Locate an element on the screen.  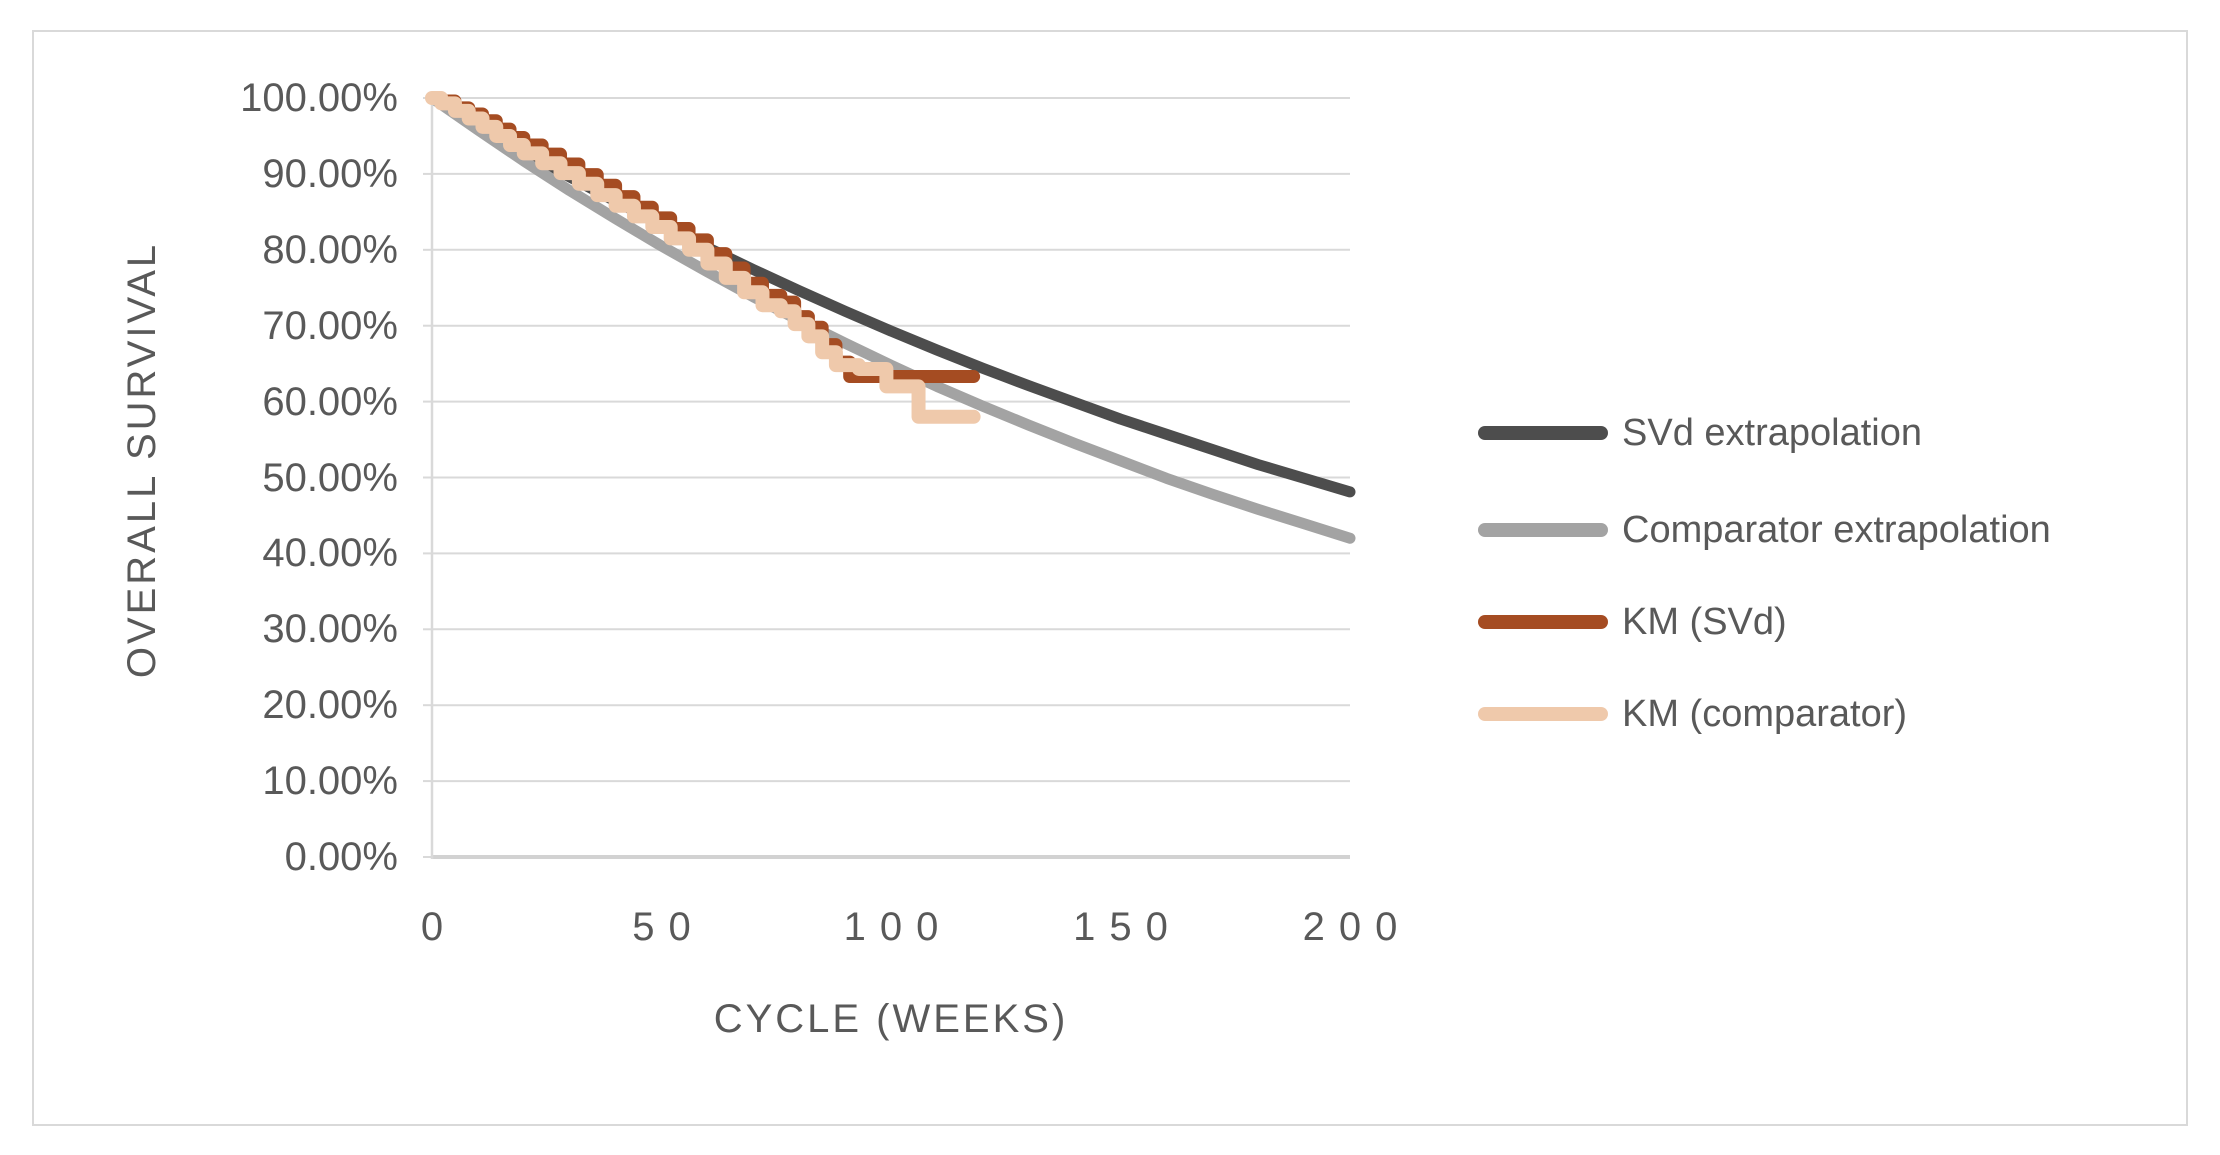
legend-item: KM (SVd) is located at coordinates (1632, 622).